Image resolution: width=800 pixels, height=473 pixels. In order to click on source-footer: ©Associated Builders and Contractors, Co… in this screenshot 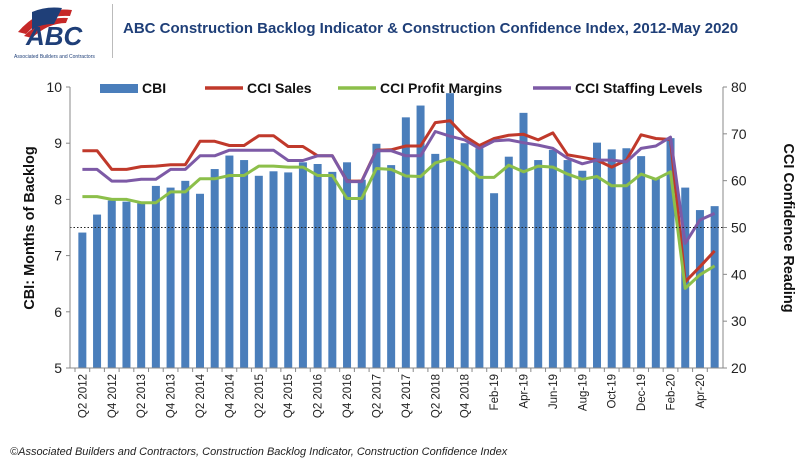, I will do `click(259, 452)`.